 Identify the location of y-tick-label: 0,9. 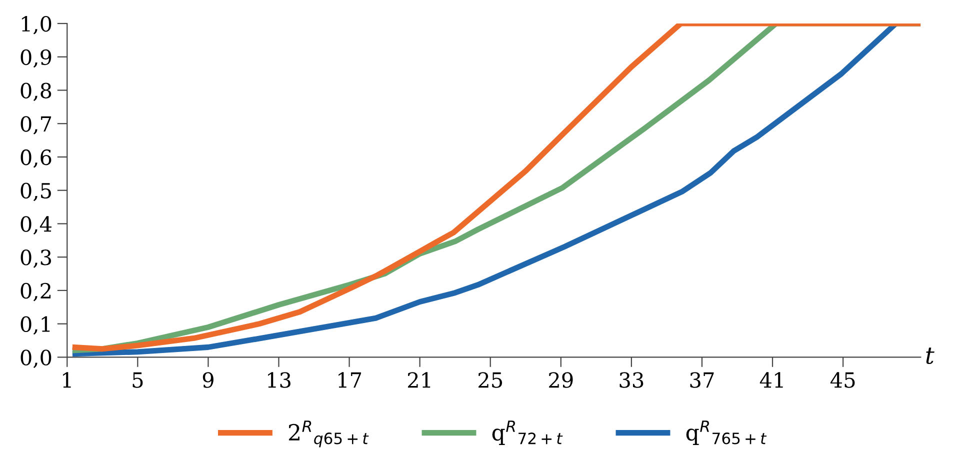
(36, 58).